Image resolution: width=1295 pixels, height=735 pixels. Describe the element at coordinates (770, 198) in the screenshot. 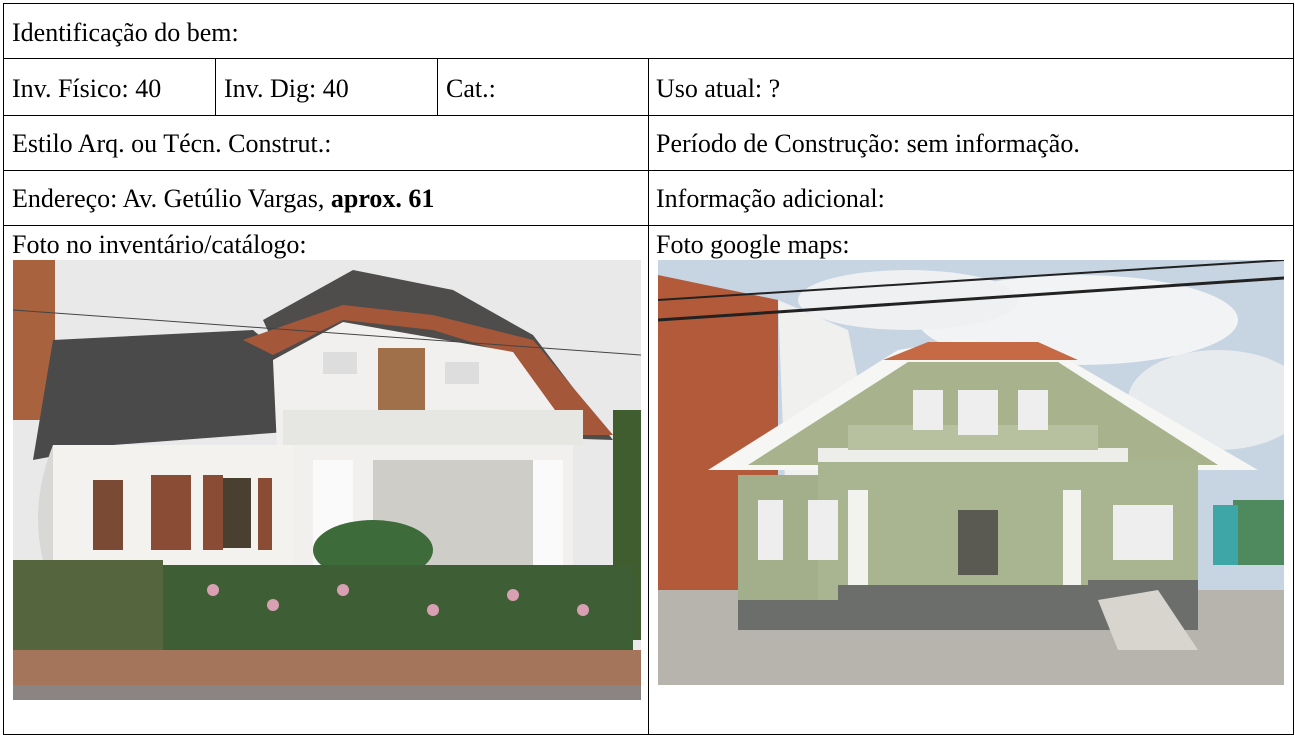

I see `field: Informação adicional:` at that location.